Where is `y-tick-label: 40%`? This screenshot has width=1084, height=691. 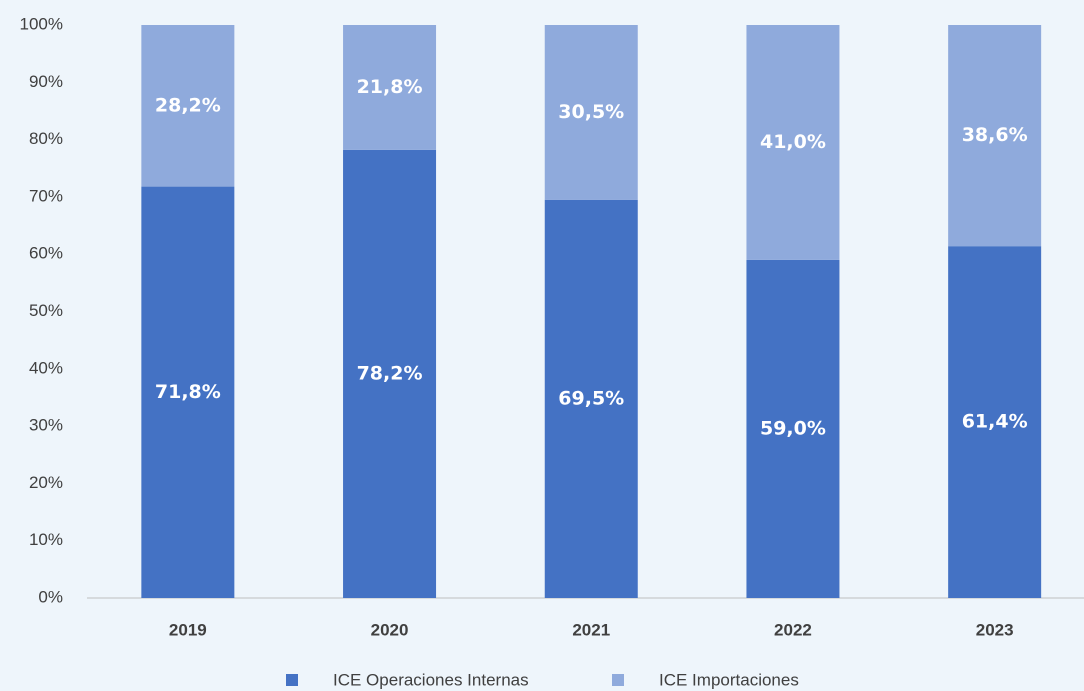
y-tick-label: 40% is located at coordinates (46, 367).